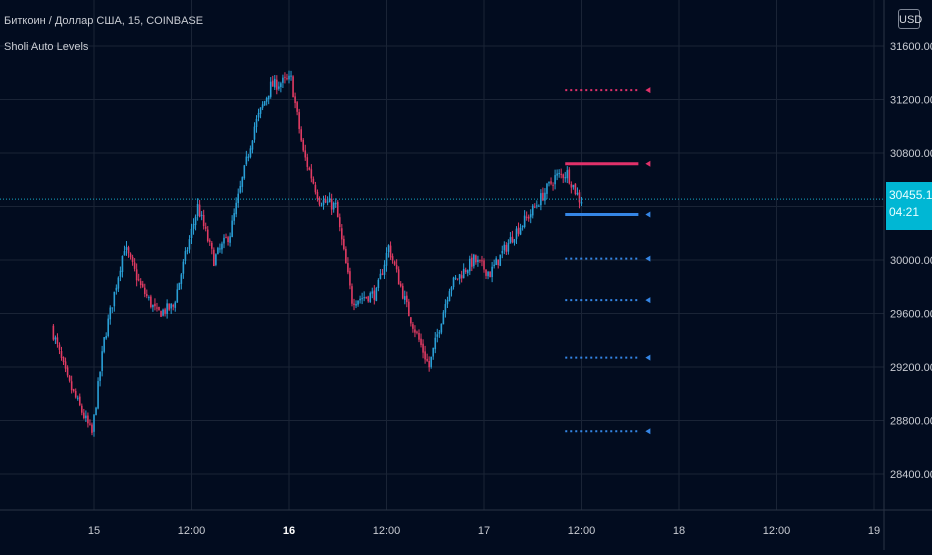 This screenshot has height=555, width=932. I want to click on currency-button: USD, so click(910, 19).